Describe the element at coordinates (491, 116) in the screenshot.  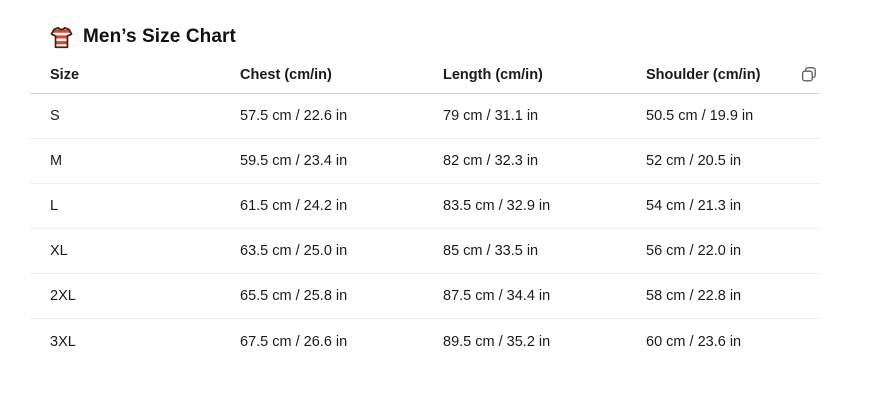
I see `length-cell: 79 cm / 31.1 in` at that location.